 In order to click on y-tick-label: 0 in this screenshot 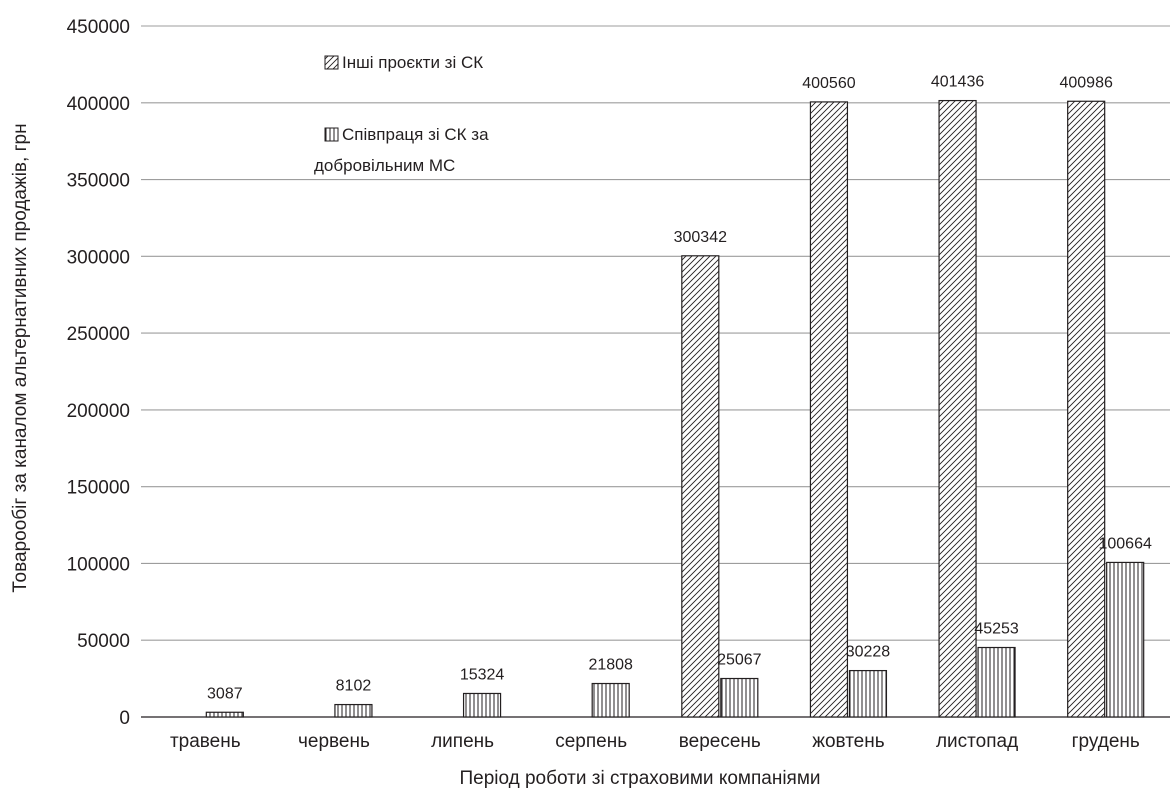, I will do `click(124, 718)`.